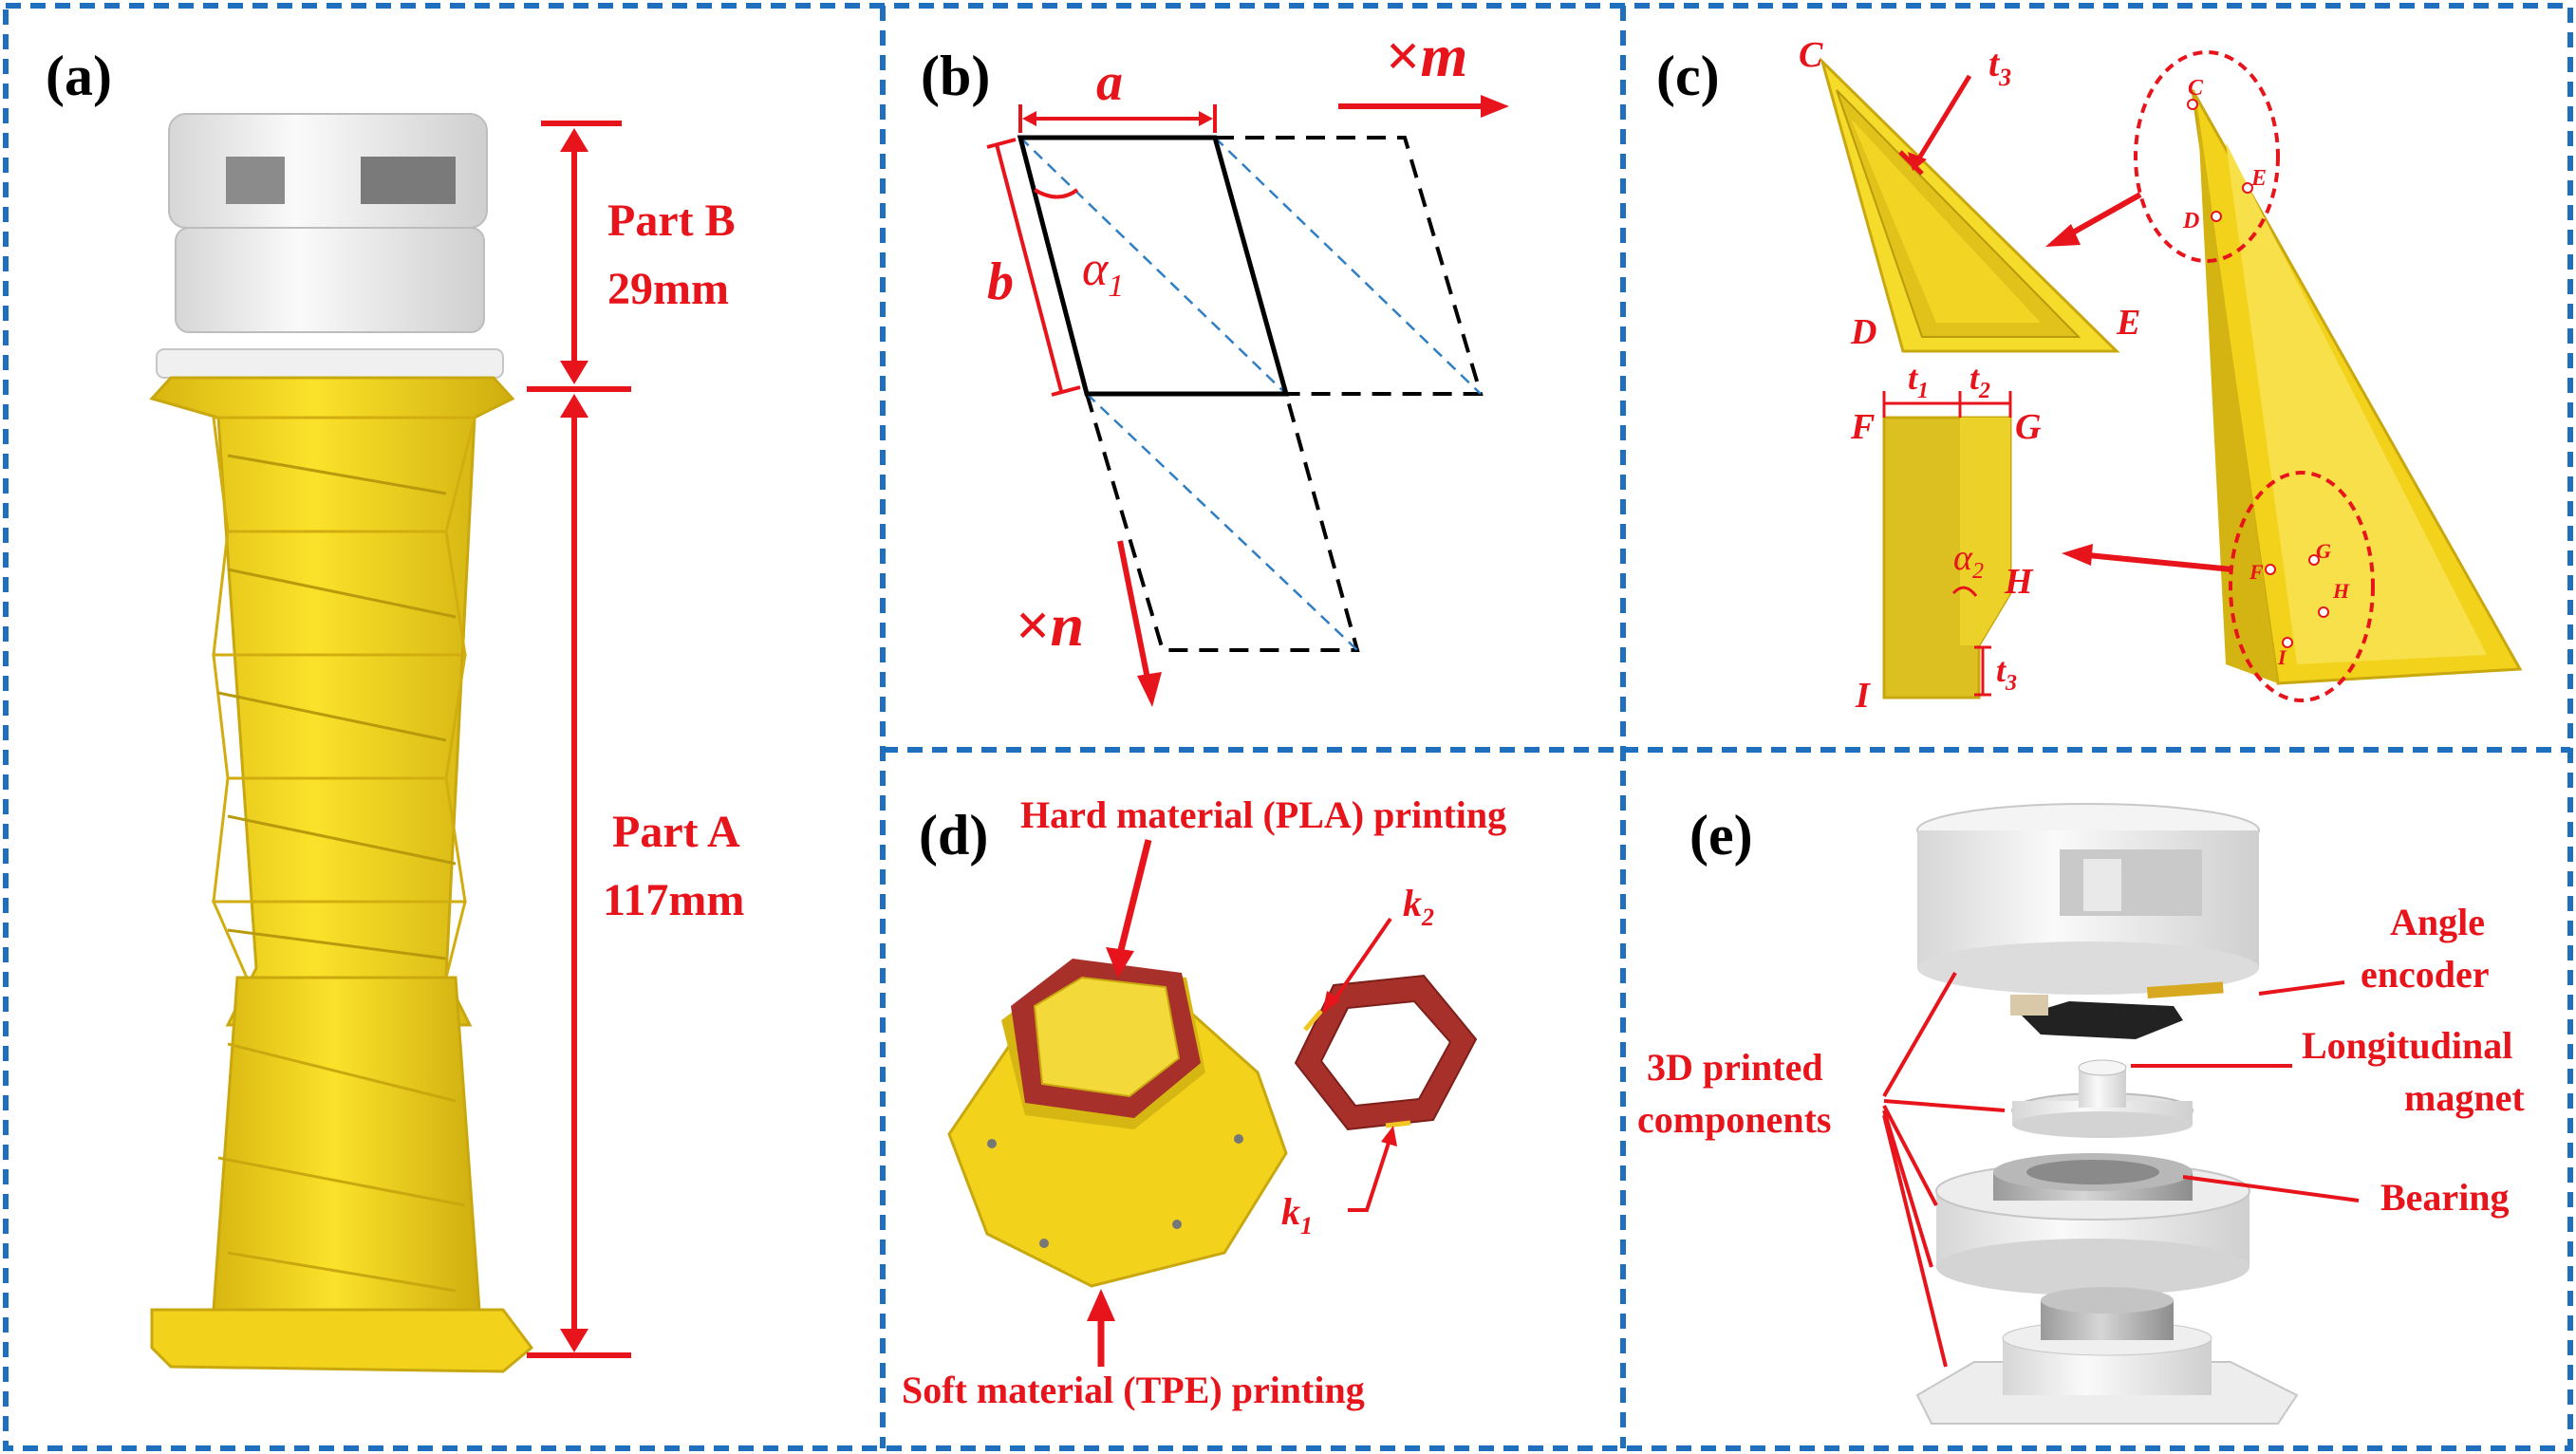 Image resolution: width=2576 pixels, height=1454 pixels. What do you see at coordinates (1419, 906) in the screenshot?
I see `k2-label: k2` at bounding box center [1419, 906].